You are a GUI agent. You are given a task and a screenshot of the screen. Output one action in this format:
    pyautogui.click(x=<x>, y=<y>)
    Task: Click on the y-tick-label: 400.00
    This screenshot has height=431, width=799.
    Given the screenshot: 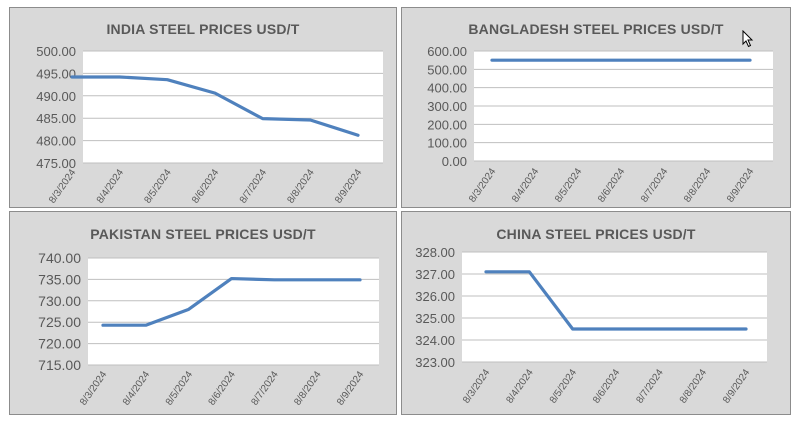 What is the action you would take?
    pyautogui.click(x=447, y=88)
    